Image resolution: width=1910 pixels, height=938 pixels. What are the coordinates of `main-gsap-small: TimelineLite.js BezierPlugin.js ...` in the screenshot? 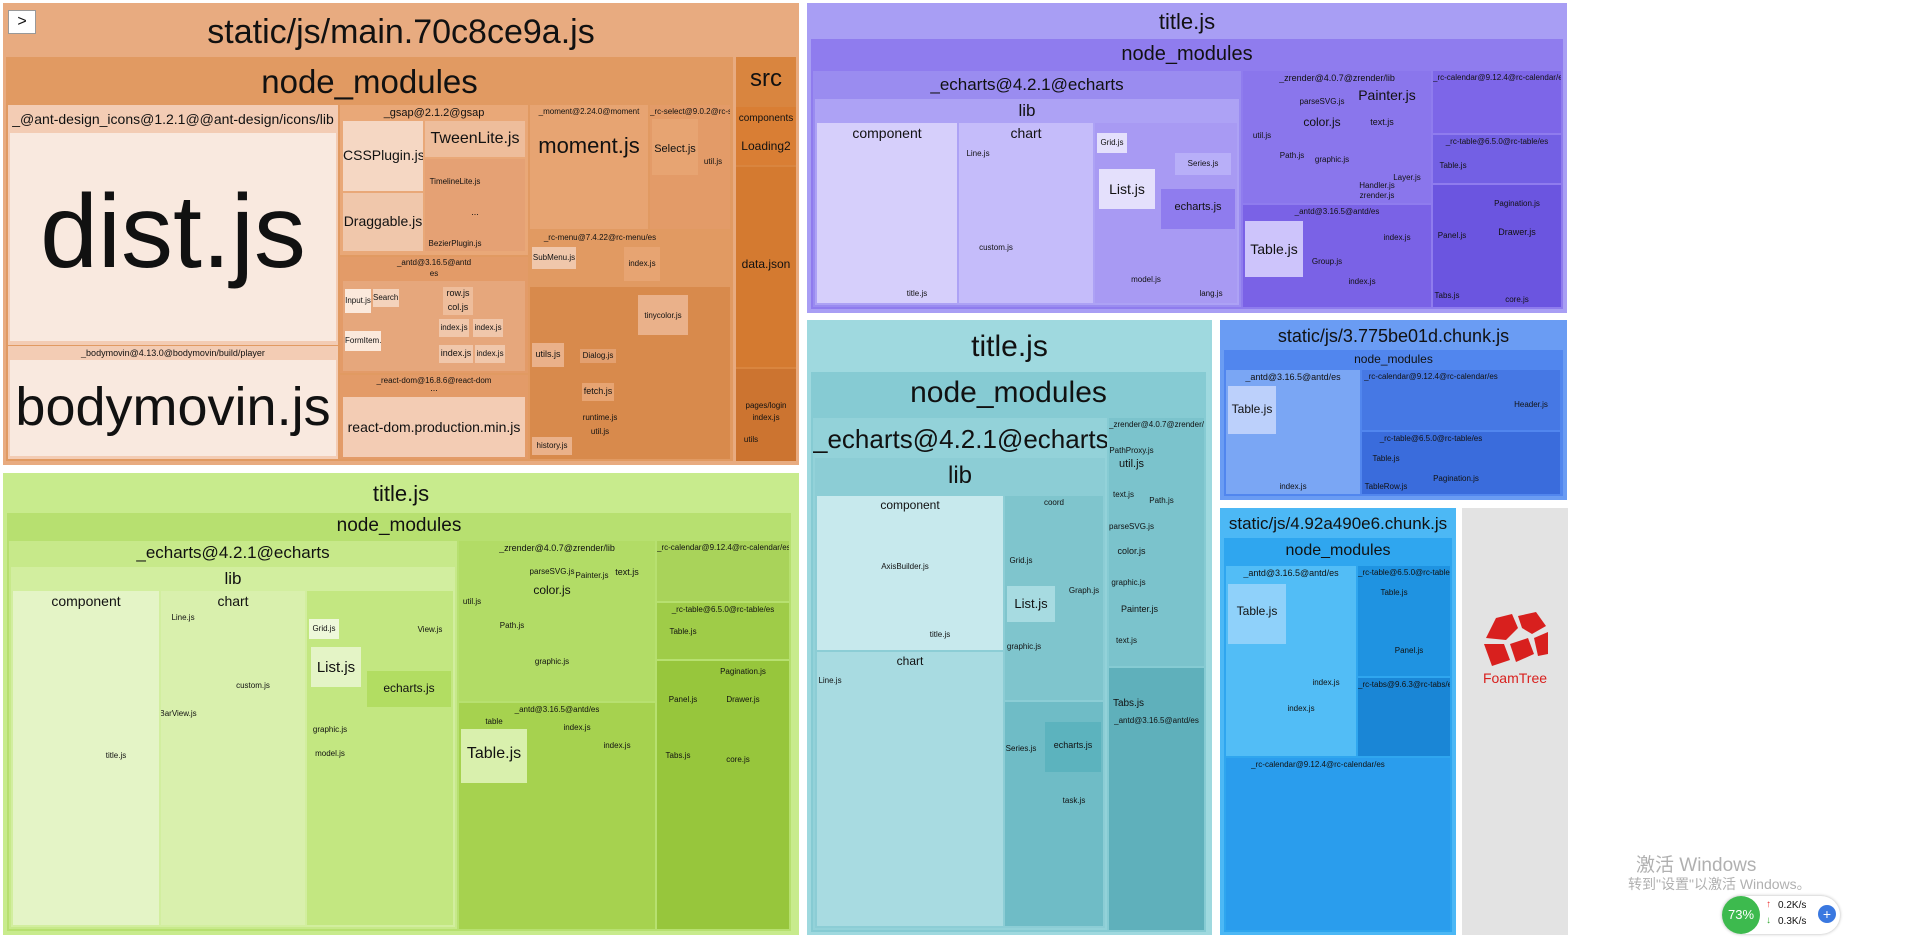 It's located at (475, 205).